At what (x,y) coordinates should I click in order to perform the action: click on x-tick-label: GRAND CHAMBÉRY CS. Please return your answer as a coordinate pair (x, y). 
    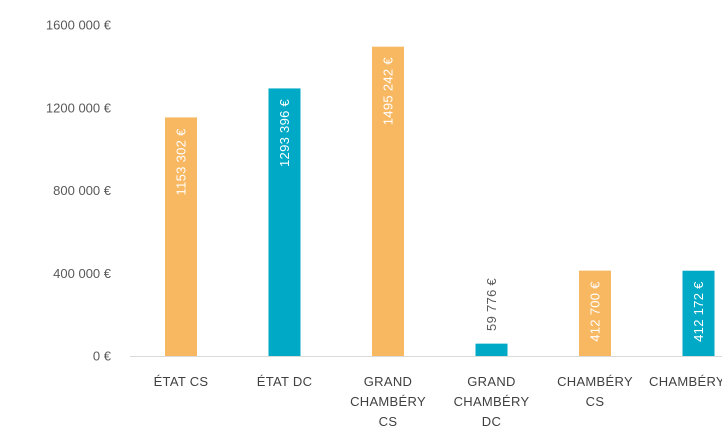
    Looking at the image, I should click on (388, 401).